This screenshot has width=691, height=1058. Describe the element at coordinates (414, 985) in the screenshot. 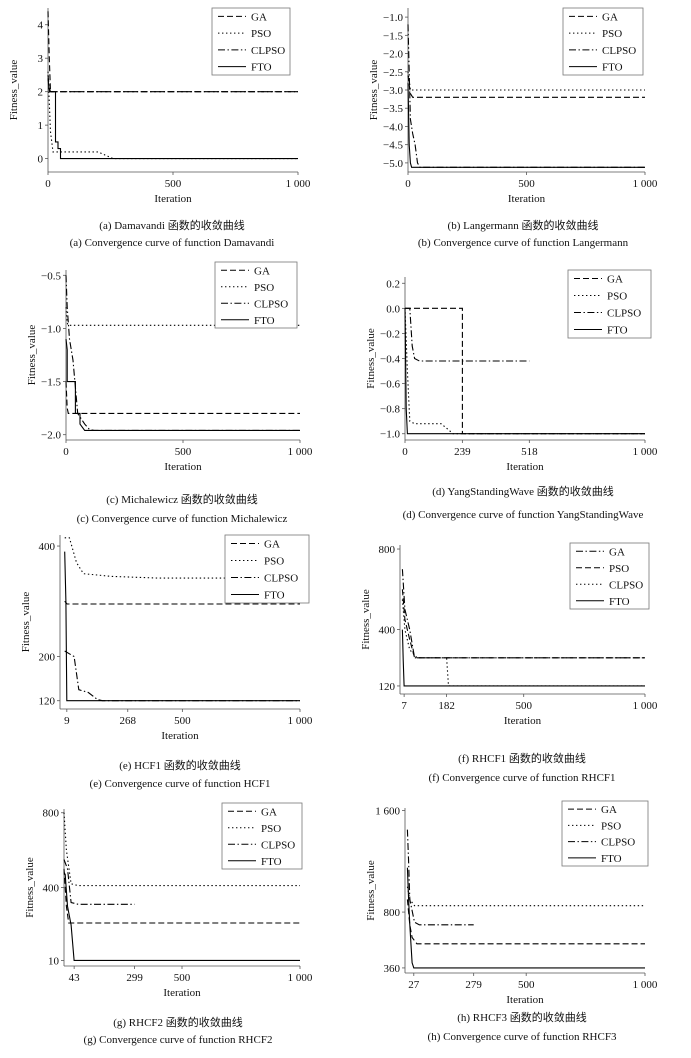

I see `x-tick-label: 27` at that location.